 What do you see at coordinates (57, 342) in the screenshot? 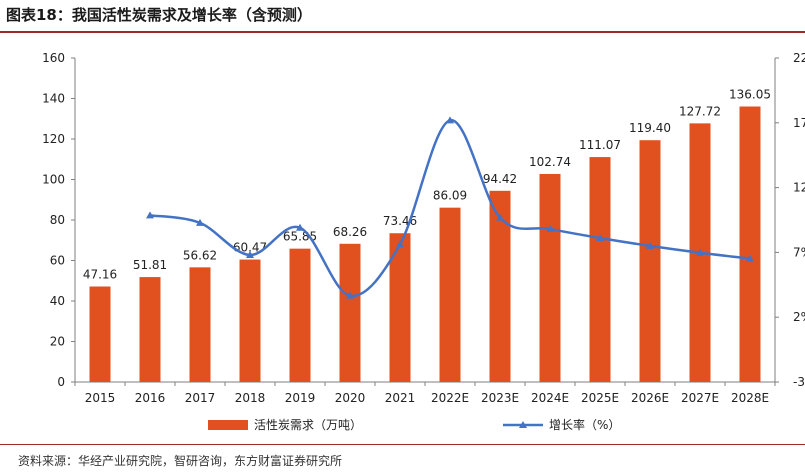
I see `left-tick-label: 20` at bounding box center [57, 342].